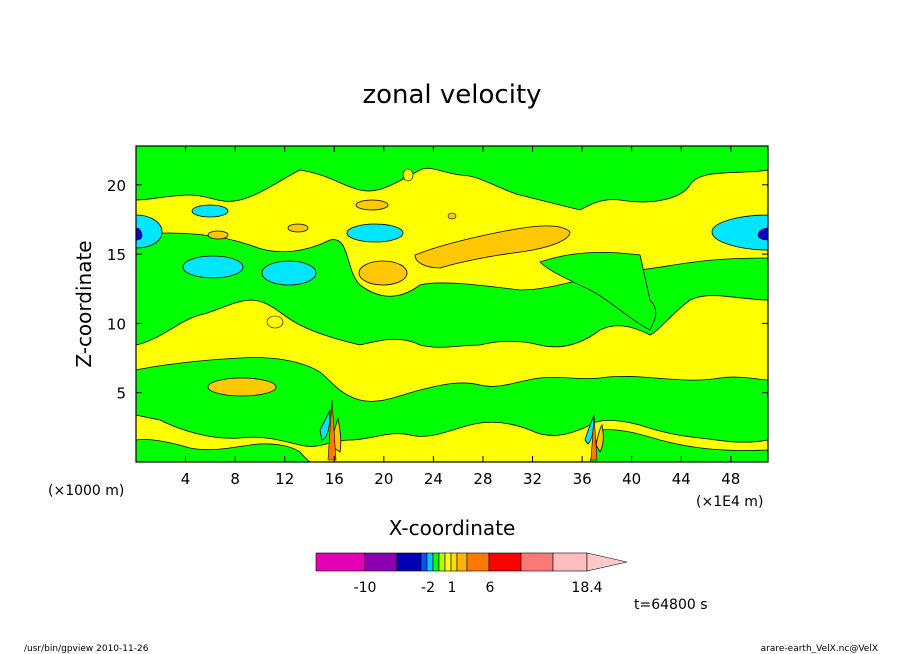 The width and height of the screenshot is (904, 654). Describe the element at coordinates (492, 247) in the screenshot. I see `orange-band` at that location.